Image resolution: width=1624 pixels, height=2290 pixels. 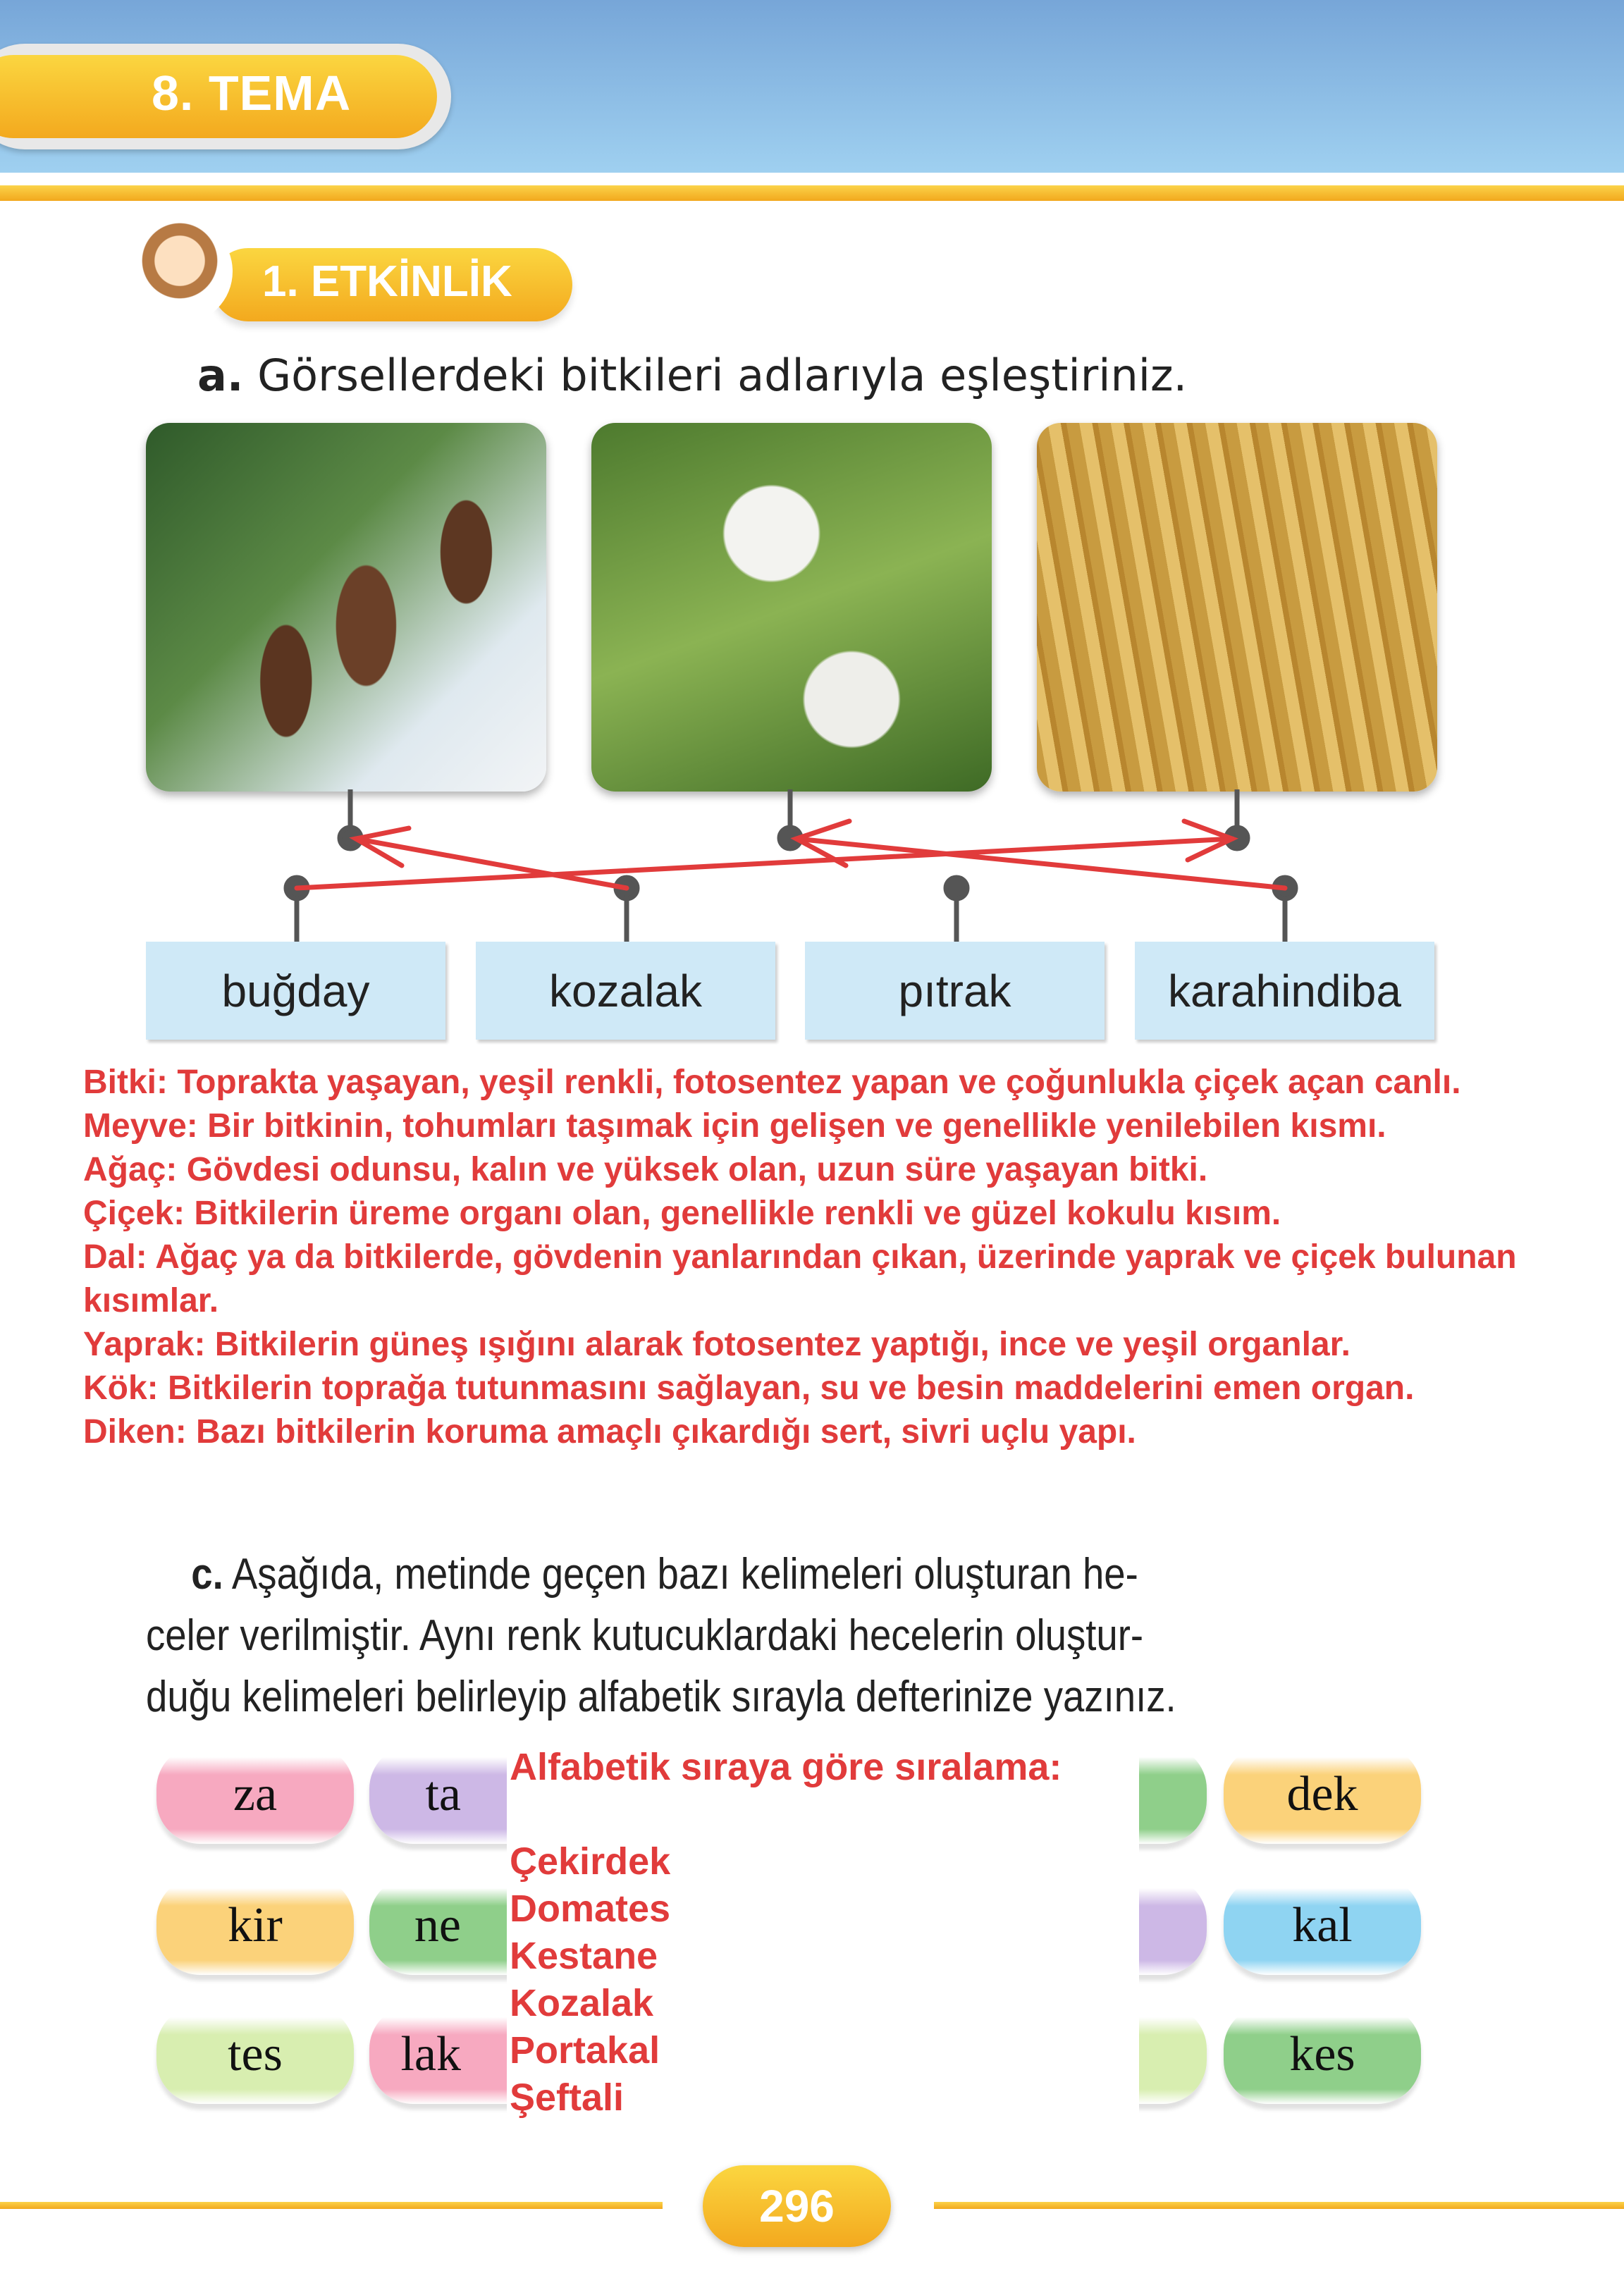 I want to click on answer-item: Şeftali, so click(x=567, y=2097).